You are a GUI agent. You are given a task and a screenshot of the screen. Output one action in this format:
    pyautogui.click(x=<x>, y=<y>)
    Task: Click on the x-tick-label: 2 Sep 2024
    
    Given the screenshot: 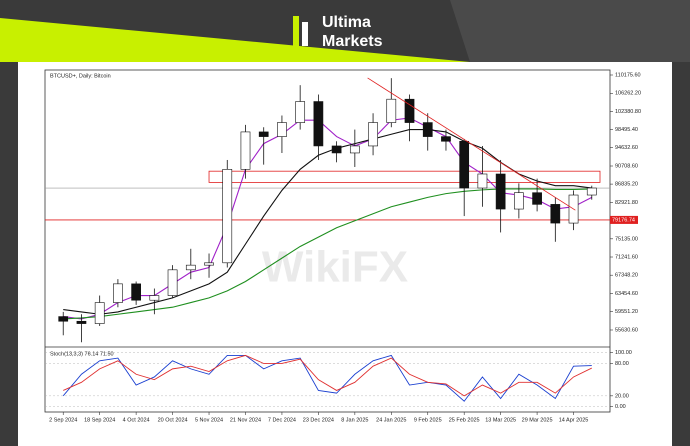 What is the action you would take?
    pyautogui.click(x=63, y=420)
    